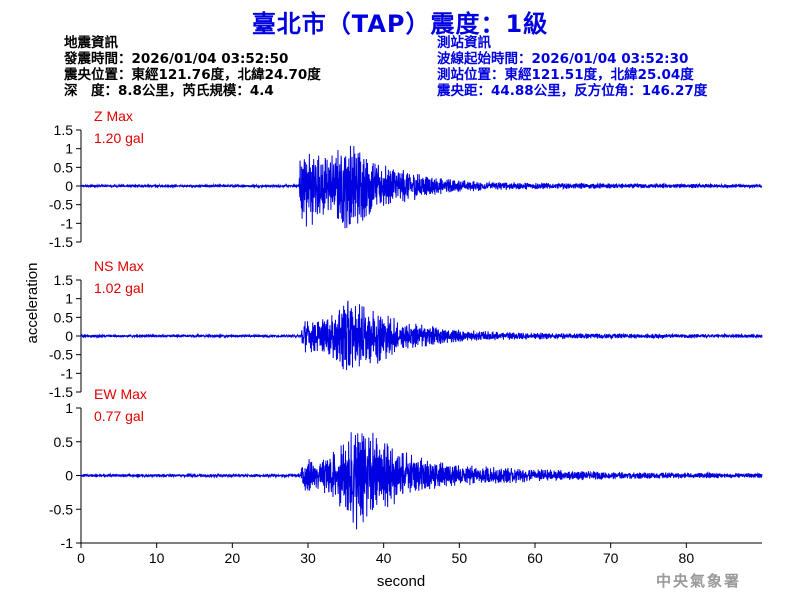 This screenshot has width=800, height=600. Describe the element at coordinates (157, 558) in the screenshot. I see `x-tick-label: 10` at that location.